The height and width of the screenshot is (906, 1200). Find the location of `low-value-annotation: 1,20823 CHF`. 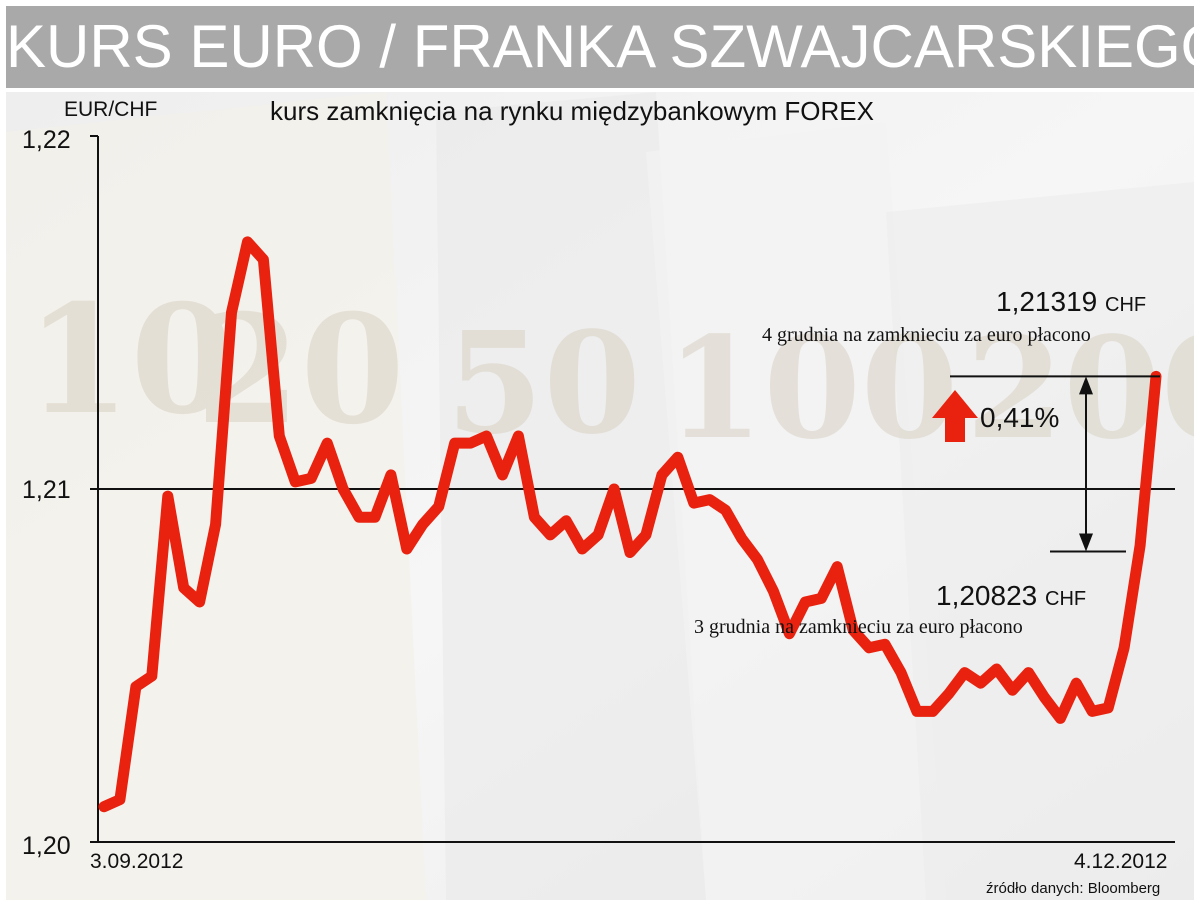

low-value-annotation: 1,20823 CHF is located at coordinates (1011, 596).